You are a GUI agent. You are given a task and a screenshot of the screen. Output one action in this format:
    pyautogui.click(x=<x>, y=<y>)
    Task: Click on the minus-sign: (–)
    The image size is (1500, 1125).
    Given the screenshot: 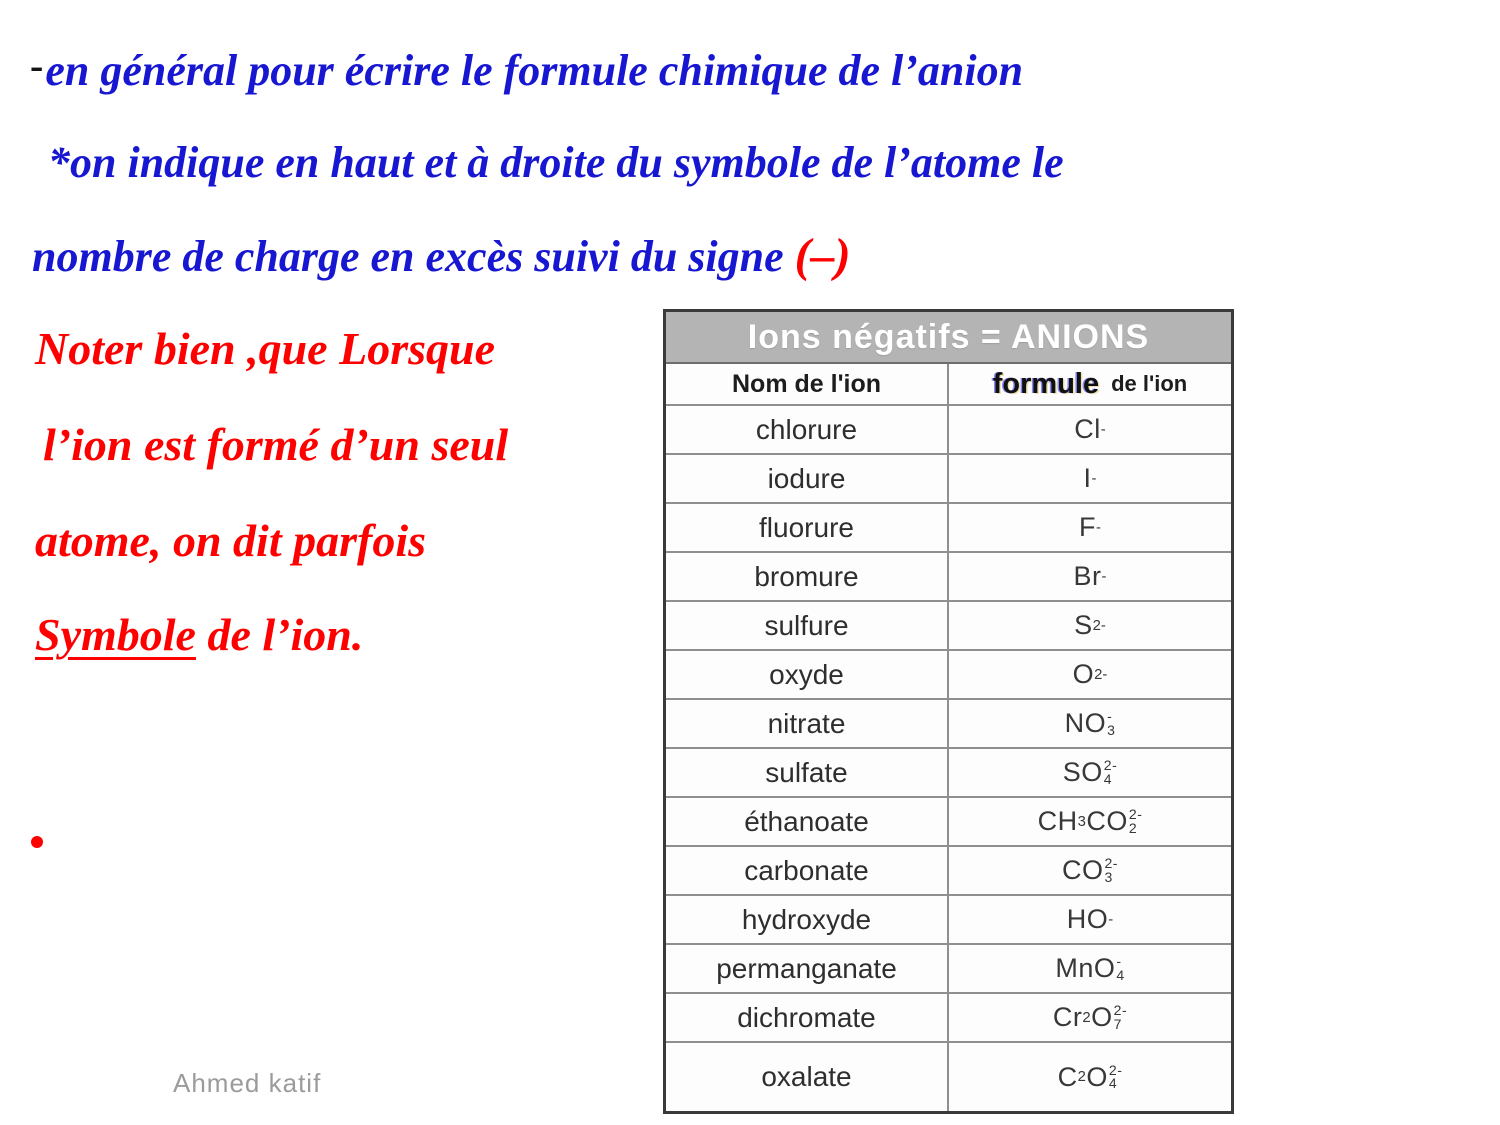 What is the action you would take?
    pyautogui.click(x=822, y=255)
    